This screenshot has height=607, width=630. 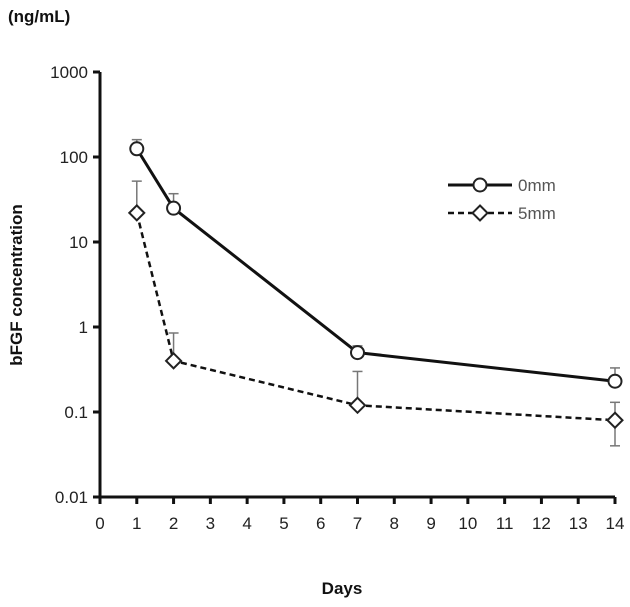 I want to click on y-axis-title: bFGF concentration, so click(x=16, y=285).